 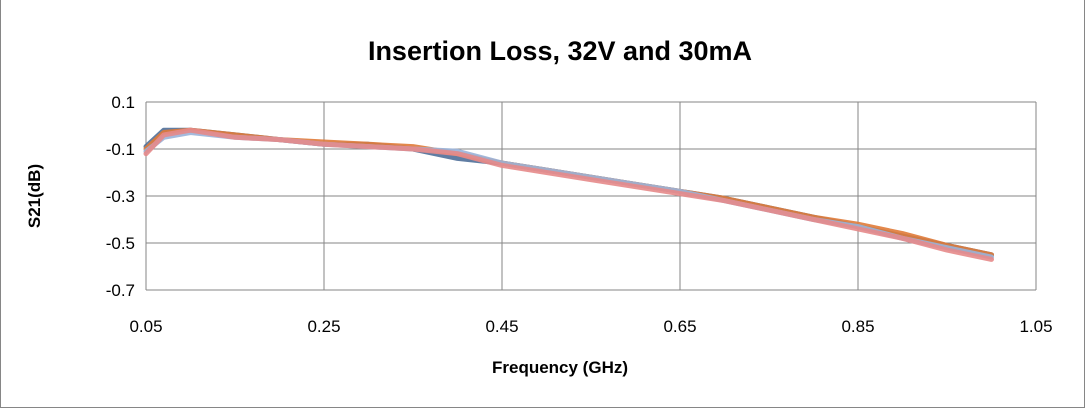 I want to click on x-tick-label: 0.85, so click(x=857, y=326).